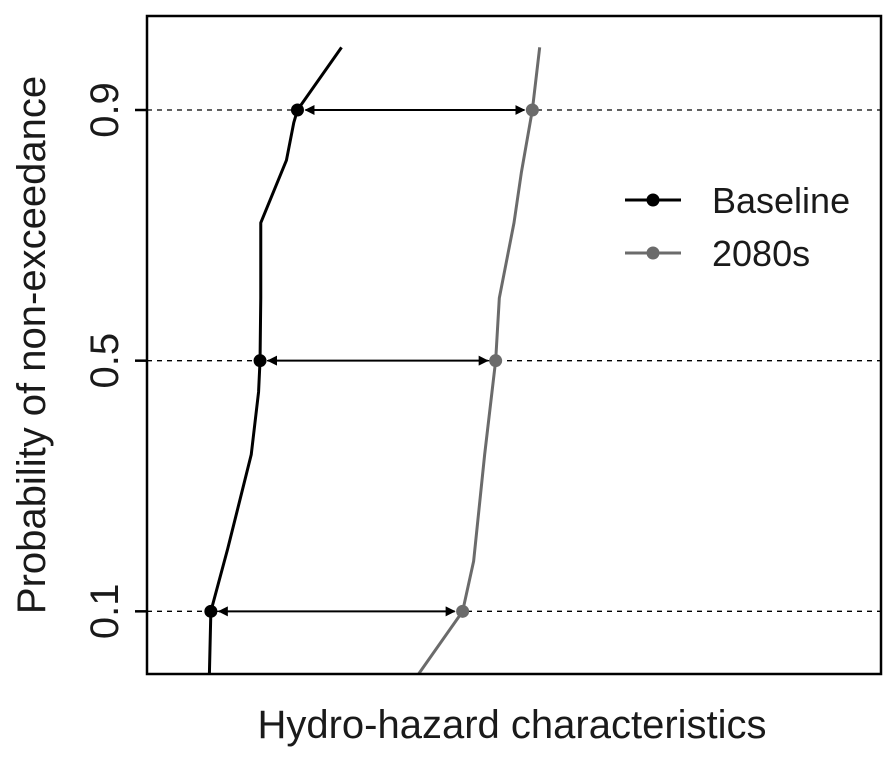 Image resolution: width=894 pixels, height=763 pixels. I want to click on y-tick-label: 0.9, so click(105, 110).